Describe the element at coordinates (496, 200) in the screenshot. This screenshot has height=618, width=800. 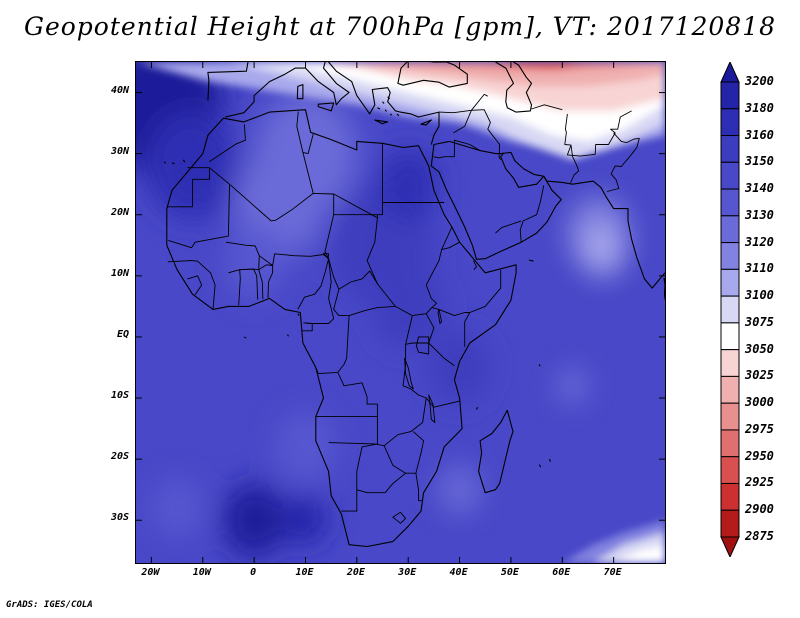
I see `coastline-arabia` at that location.